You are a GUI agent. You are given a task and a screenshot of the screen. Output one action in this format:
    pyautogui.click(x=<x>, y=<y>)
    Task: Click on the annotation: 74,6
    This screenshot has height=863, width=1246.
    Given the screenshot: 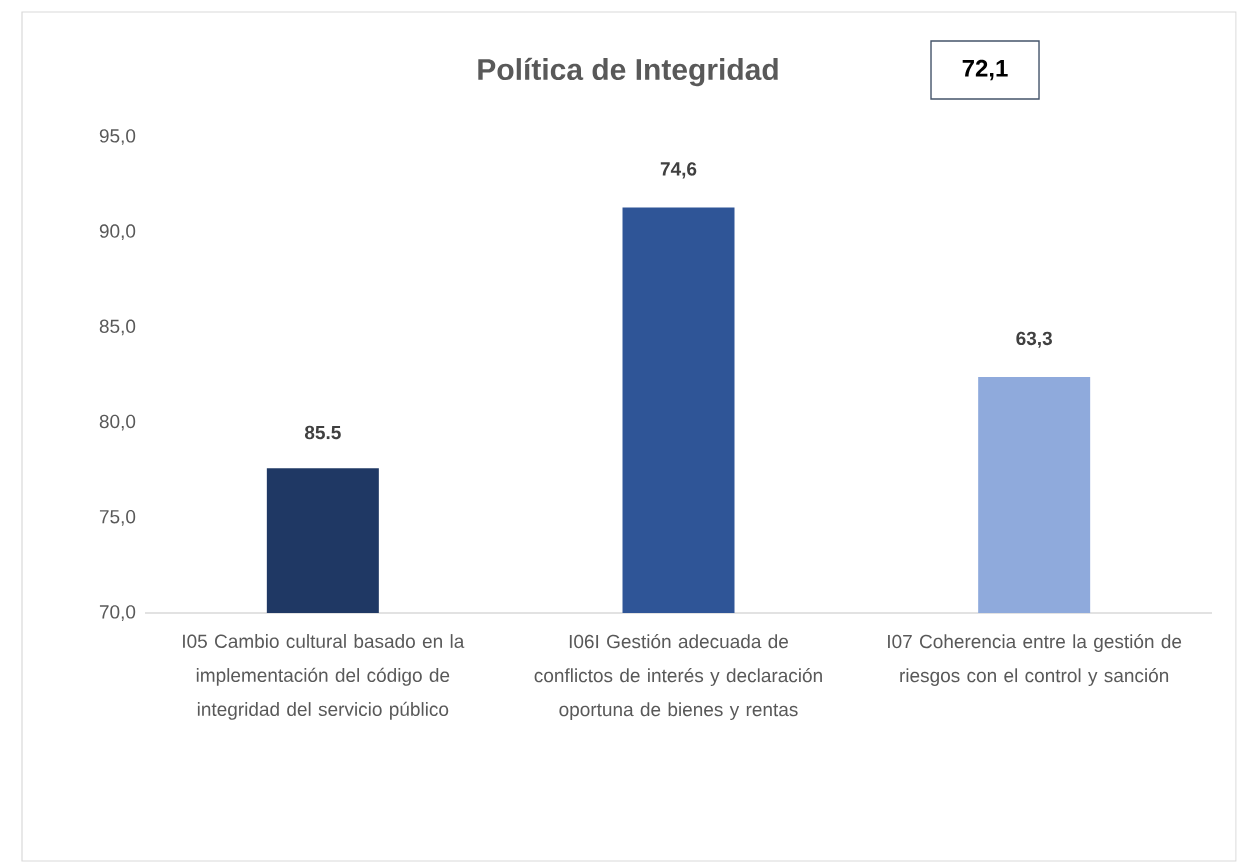 What is the action you would take?
    pyautogui.click(x=678, y=170)
    